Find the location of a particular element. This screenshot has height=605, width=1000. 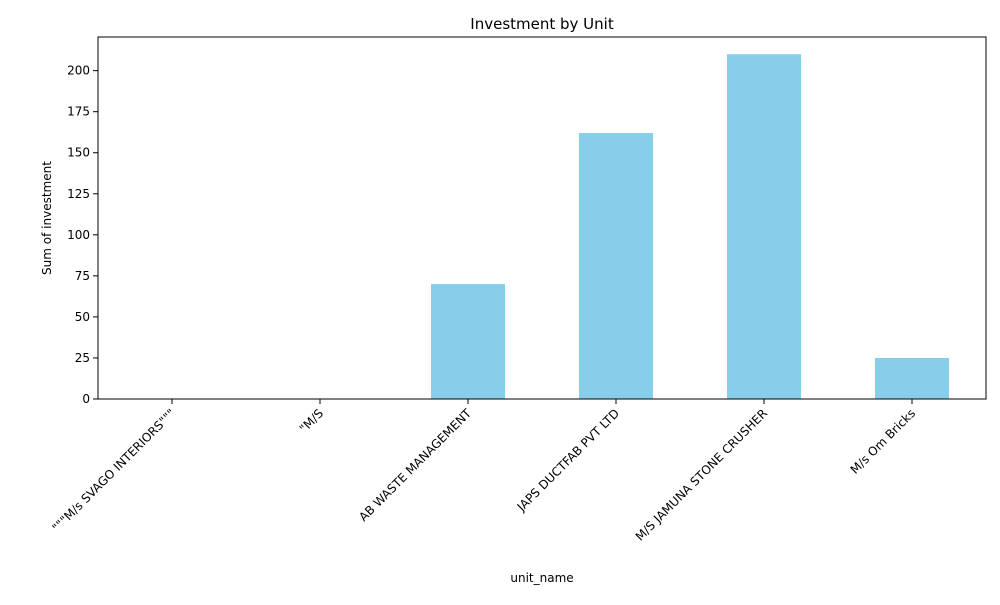

x-tick-label: JAPS DUCTFAB PVT LTD is located at coordinates (568, 460).